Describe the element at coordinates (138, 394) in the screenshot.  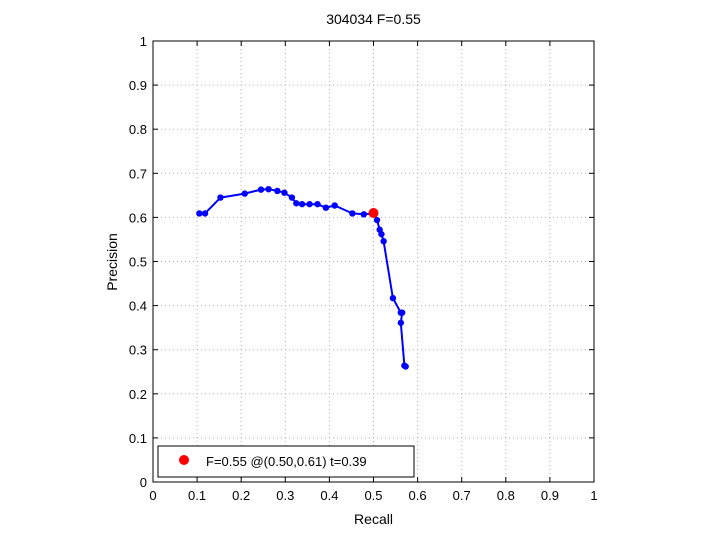
I see `y-tick-label: 0.2` at that location.